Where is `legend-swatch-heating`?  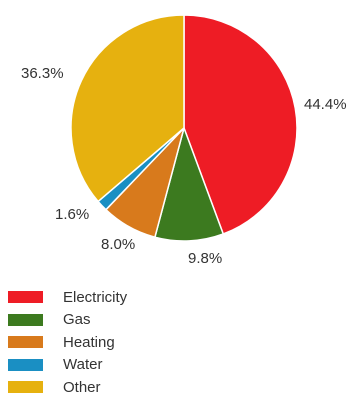 legend-swatch-heating is located at coordinates (25, 342).